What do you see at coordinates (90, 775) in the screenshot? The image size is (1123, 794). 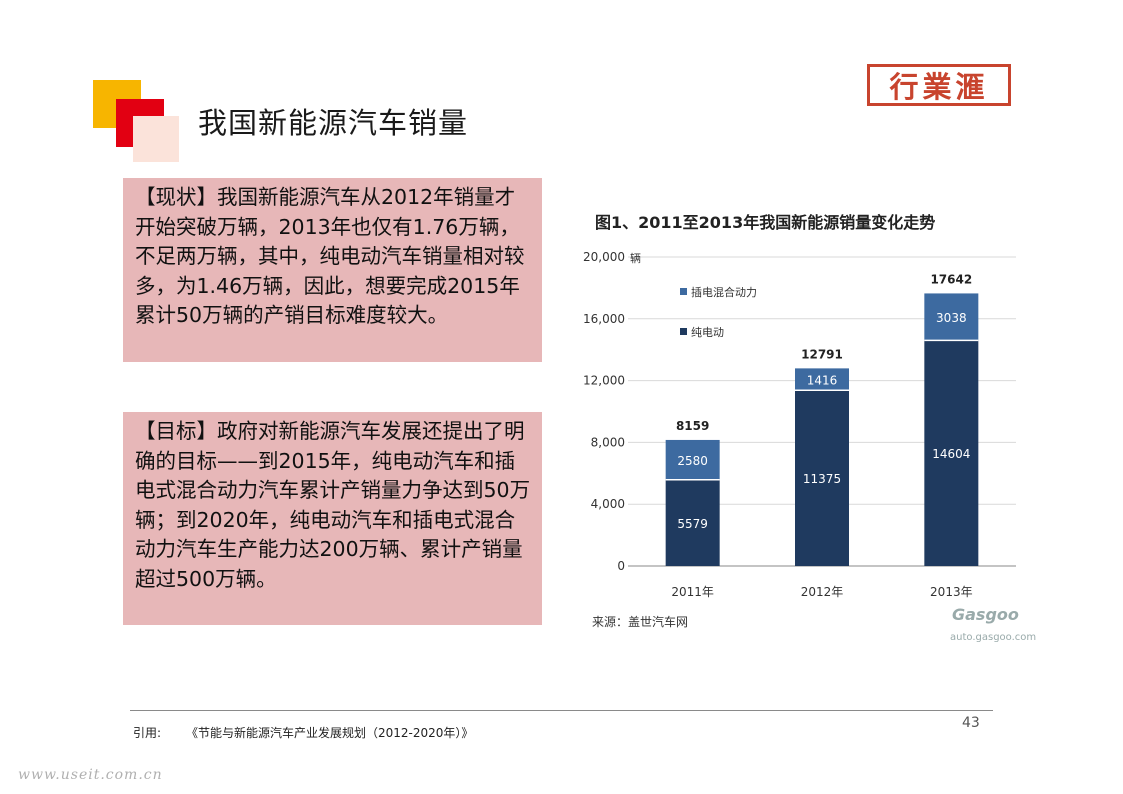 I see `watermark: www.useit.com.cn` at bounding box center [90, 775].